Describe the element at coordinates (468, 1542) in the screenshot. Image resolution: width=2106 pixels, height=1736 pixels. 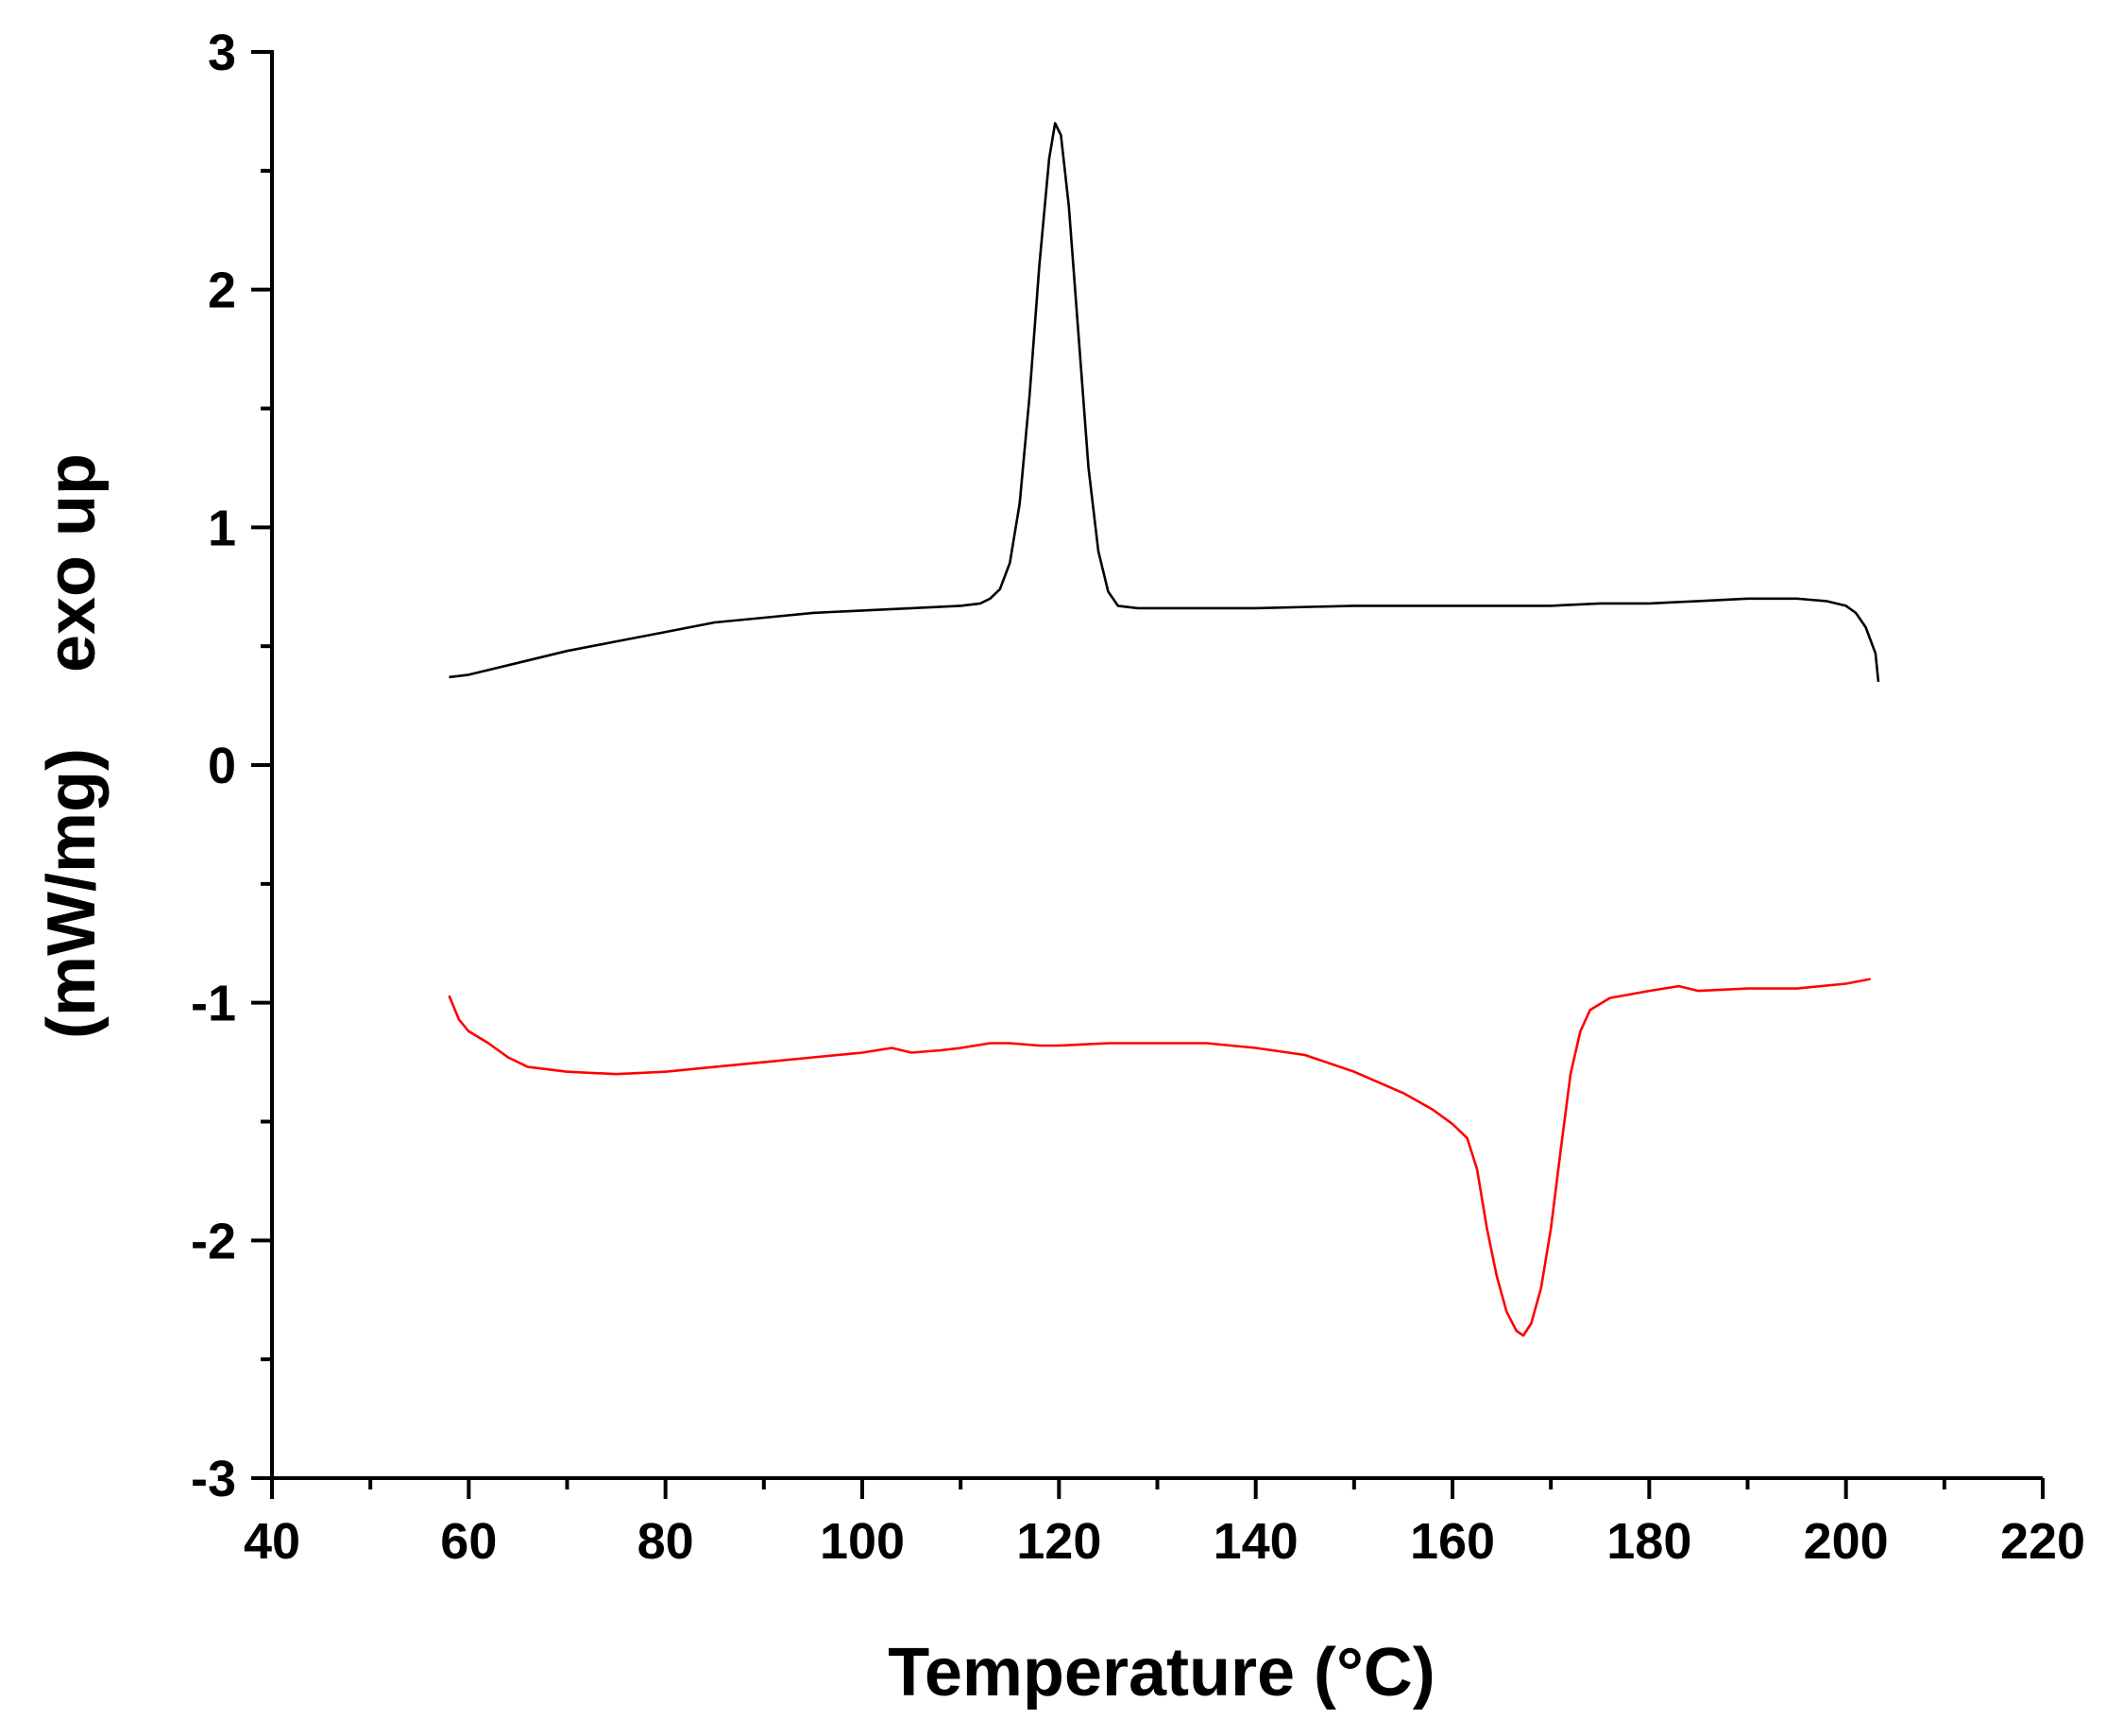
I see `x-tick-label: 60` at that location.